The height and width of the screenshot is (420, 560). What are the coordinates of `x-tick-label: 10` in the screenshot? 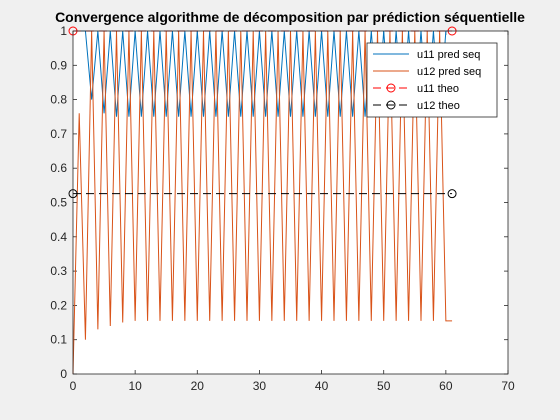 It's located at (135, 386).